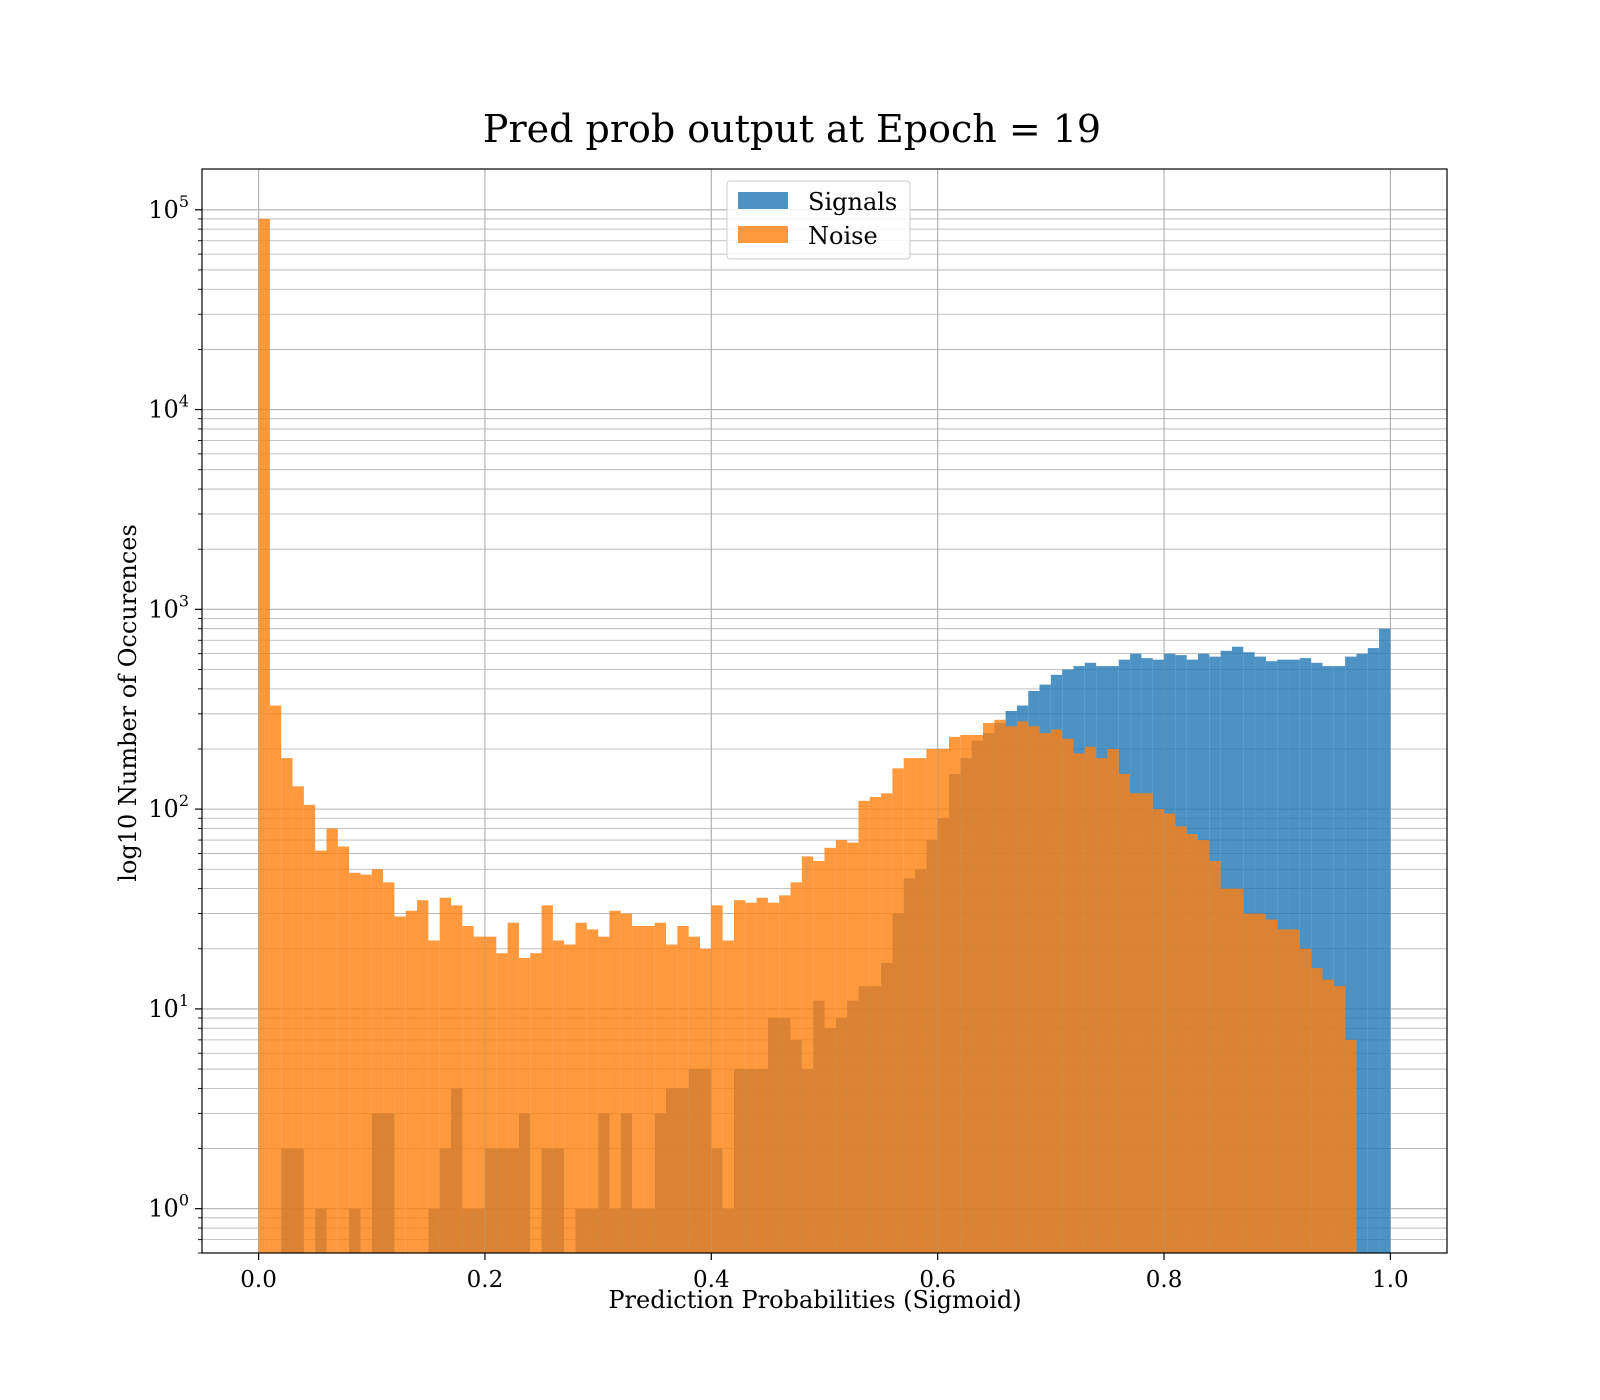  I want to click on x-tick-label: 0.0, so click(258, 1280).